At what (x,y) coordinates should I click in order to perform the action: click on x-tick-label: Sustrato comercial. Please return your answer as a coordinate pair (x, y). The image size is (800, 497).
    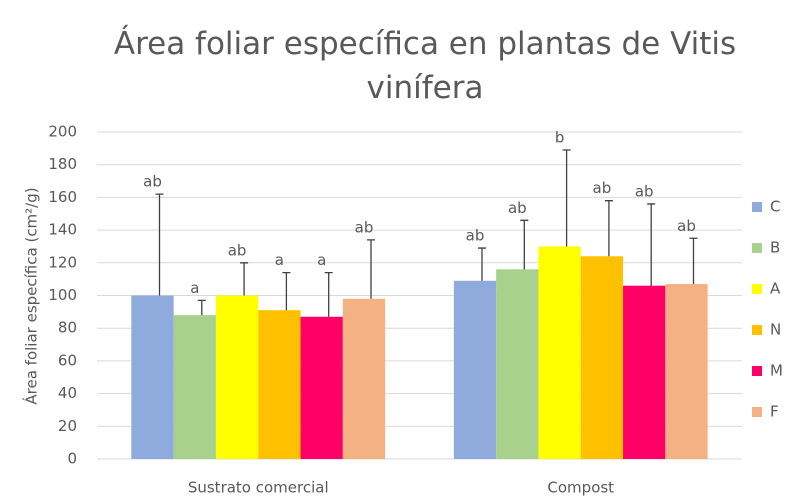
    Looking at the image, I should click on (258, 488).